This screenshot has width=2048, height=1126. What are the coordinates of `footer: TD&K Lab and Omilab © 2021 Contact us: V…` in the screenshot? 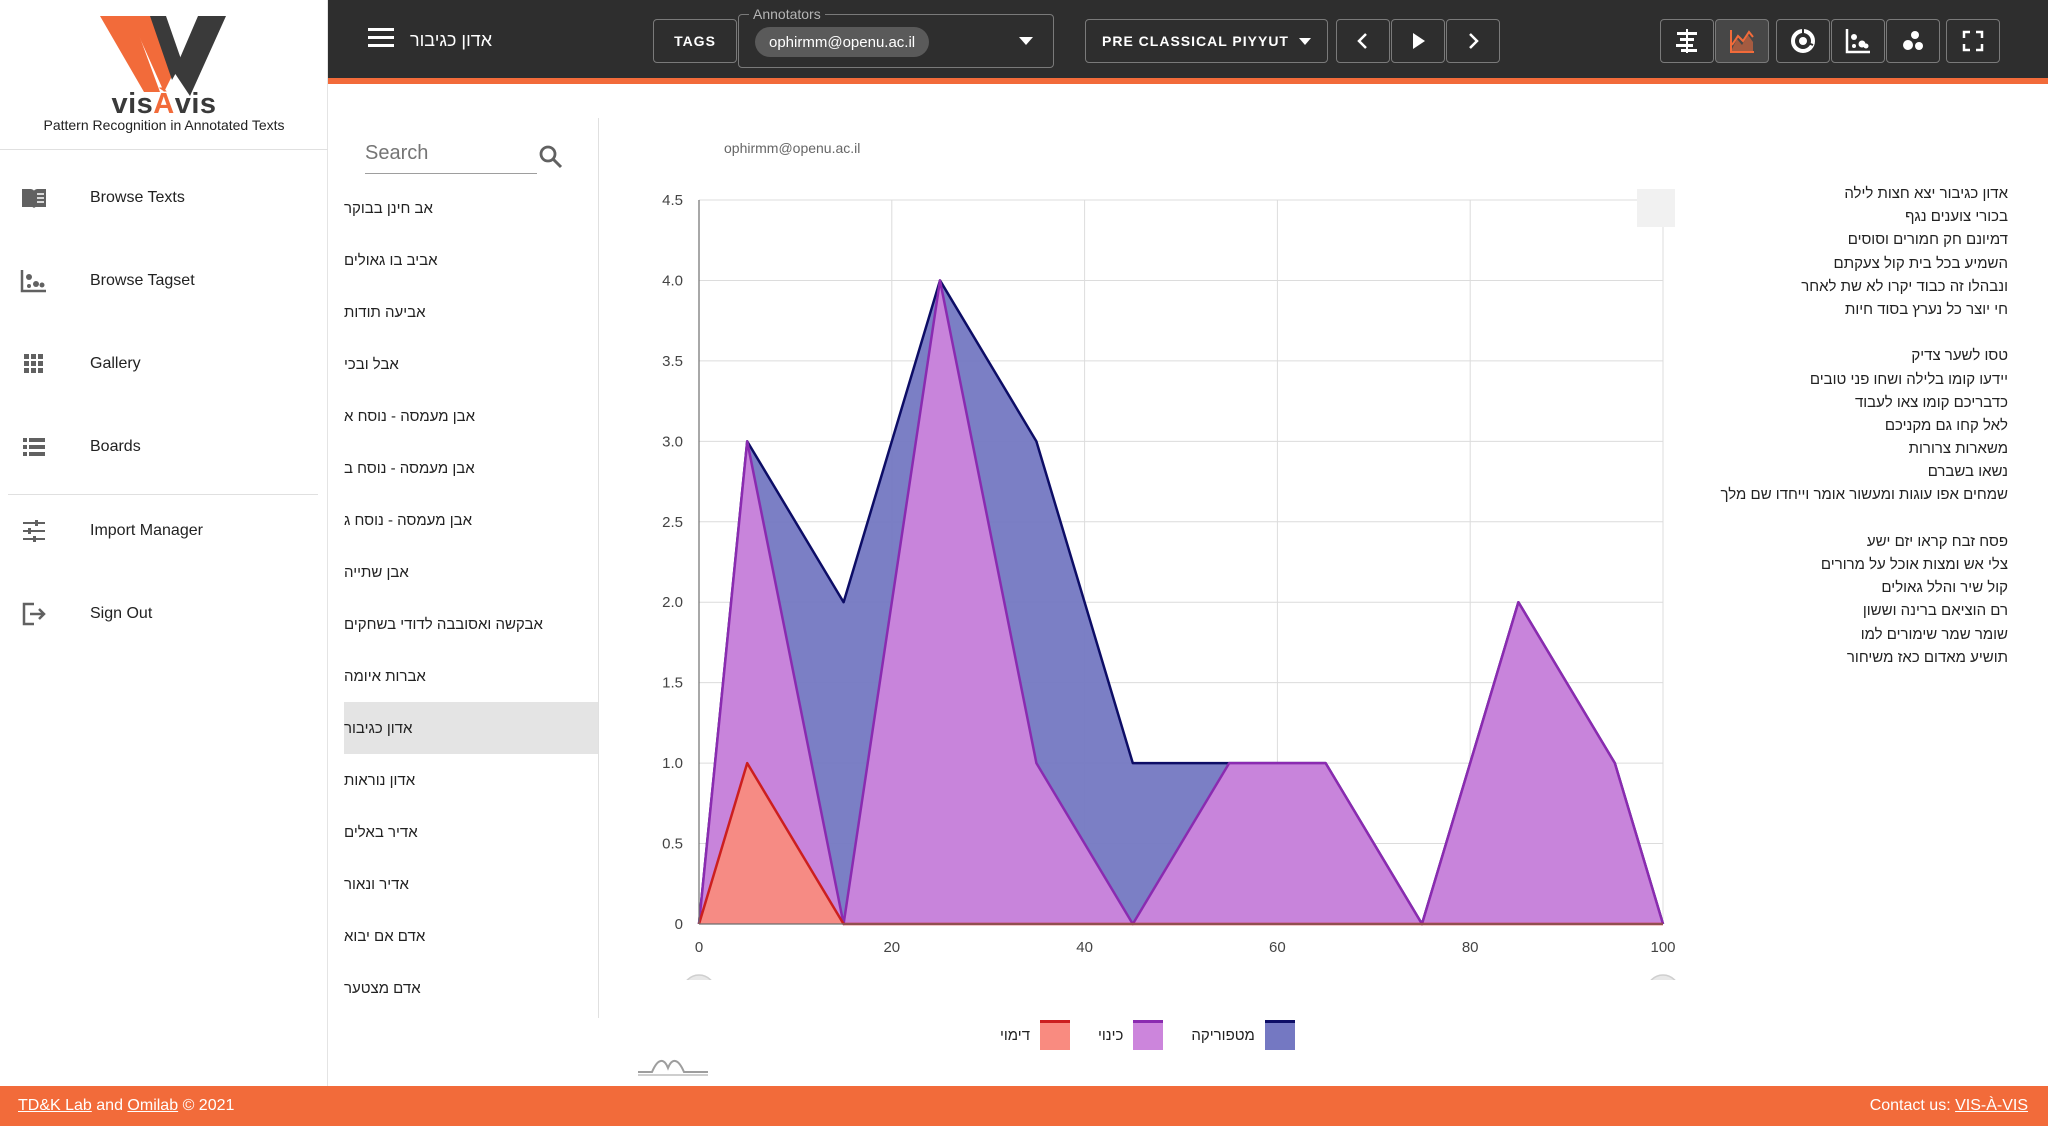 It's located at (1024, 1106).